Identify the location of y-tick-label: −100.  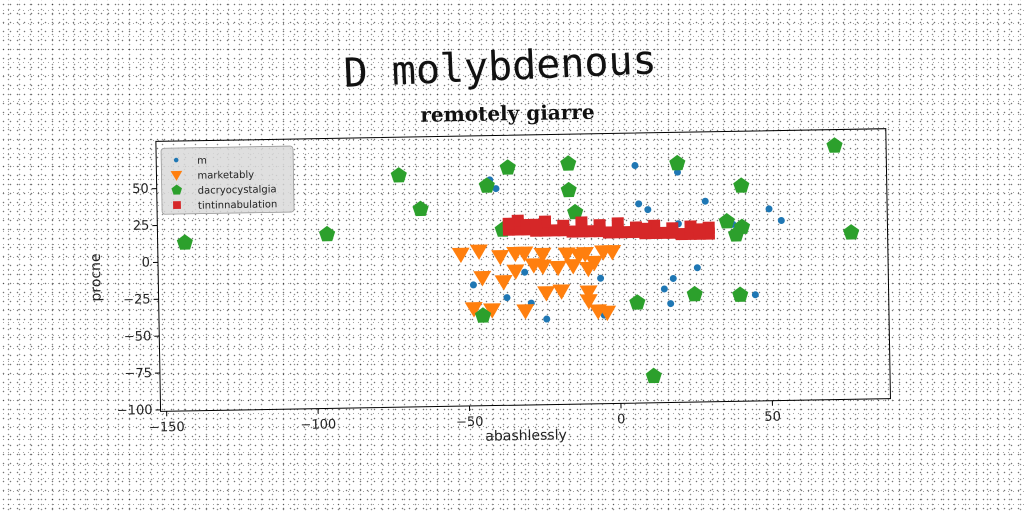
(135, 411).